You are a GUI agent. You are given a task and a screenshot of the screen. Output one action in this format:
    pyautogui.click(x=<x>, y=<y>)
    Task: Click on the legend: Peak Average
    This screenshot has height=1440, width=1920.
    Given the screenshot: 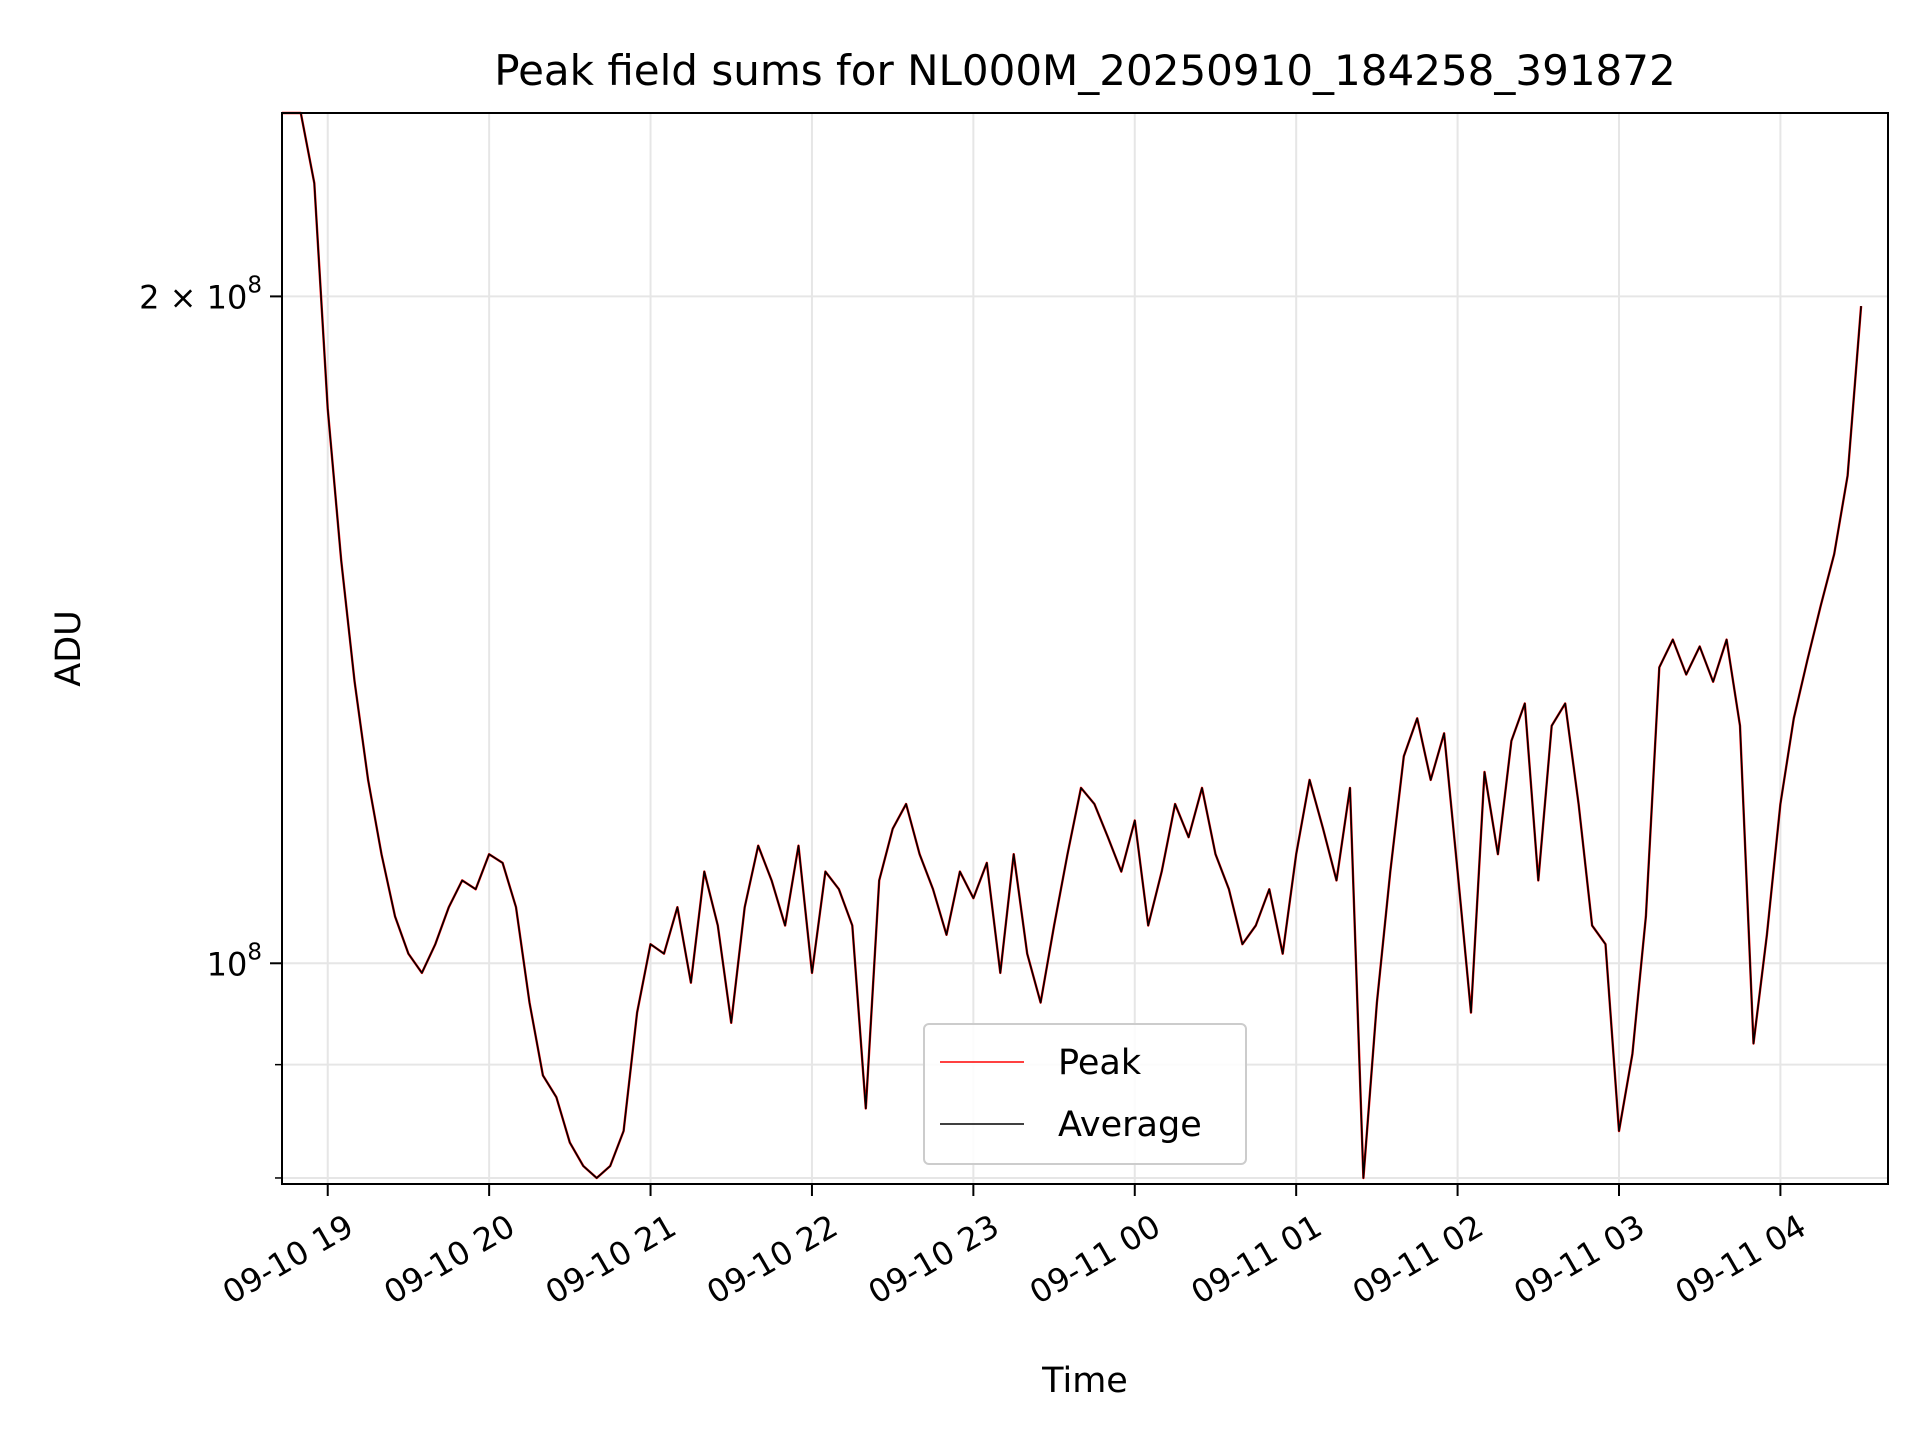 What is the action you would take?
    pyautogui.click(x=1085, y=1094)
    